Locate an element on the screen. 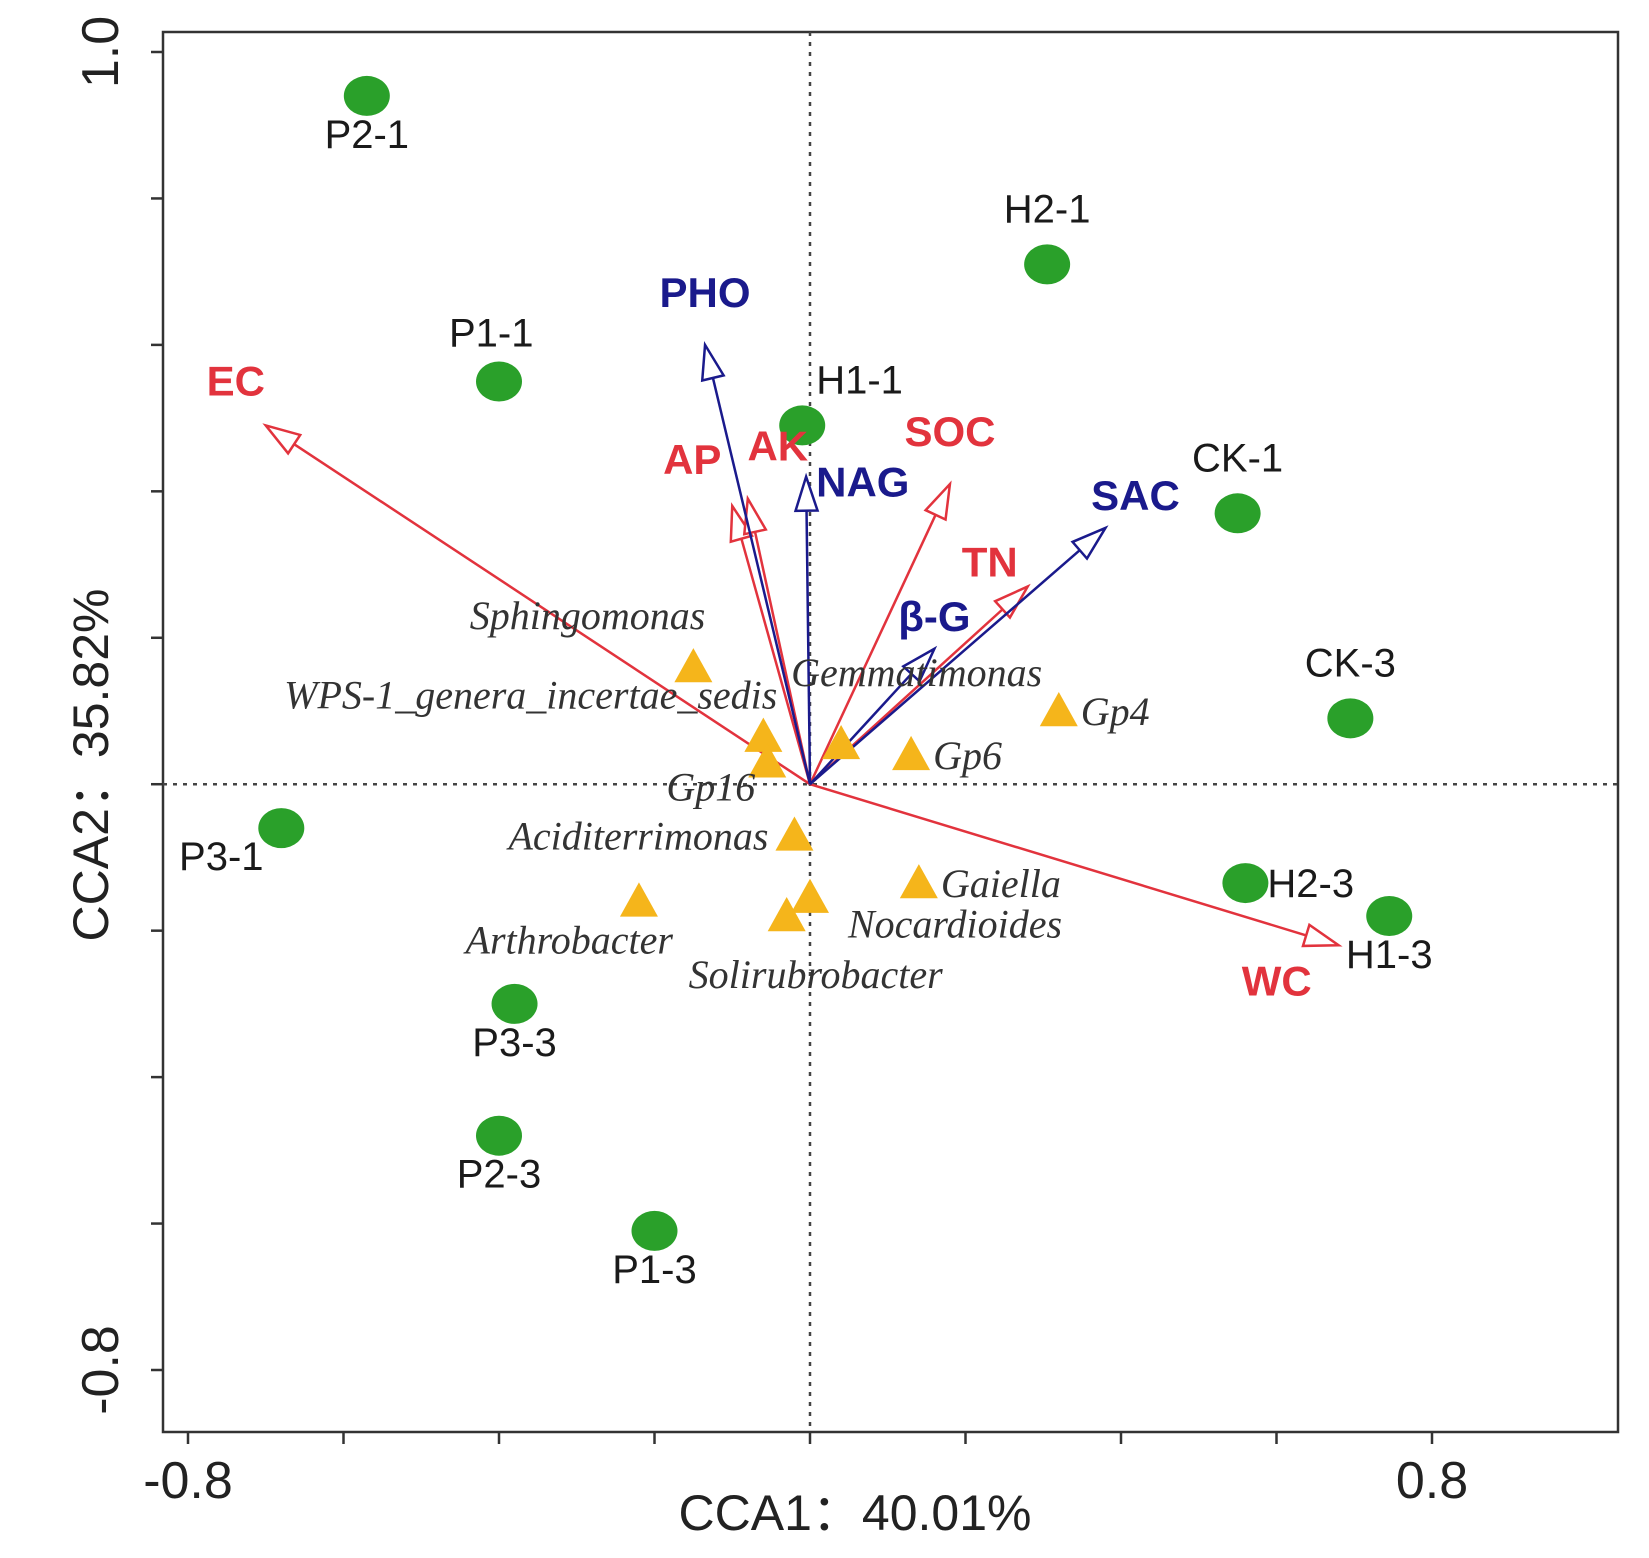 Image resolution: width=1649 pixels, height=1558 pixels. x-tick-label: -0.8 is located at coordinates (188, 1481).